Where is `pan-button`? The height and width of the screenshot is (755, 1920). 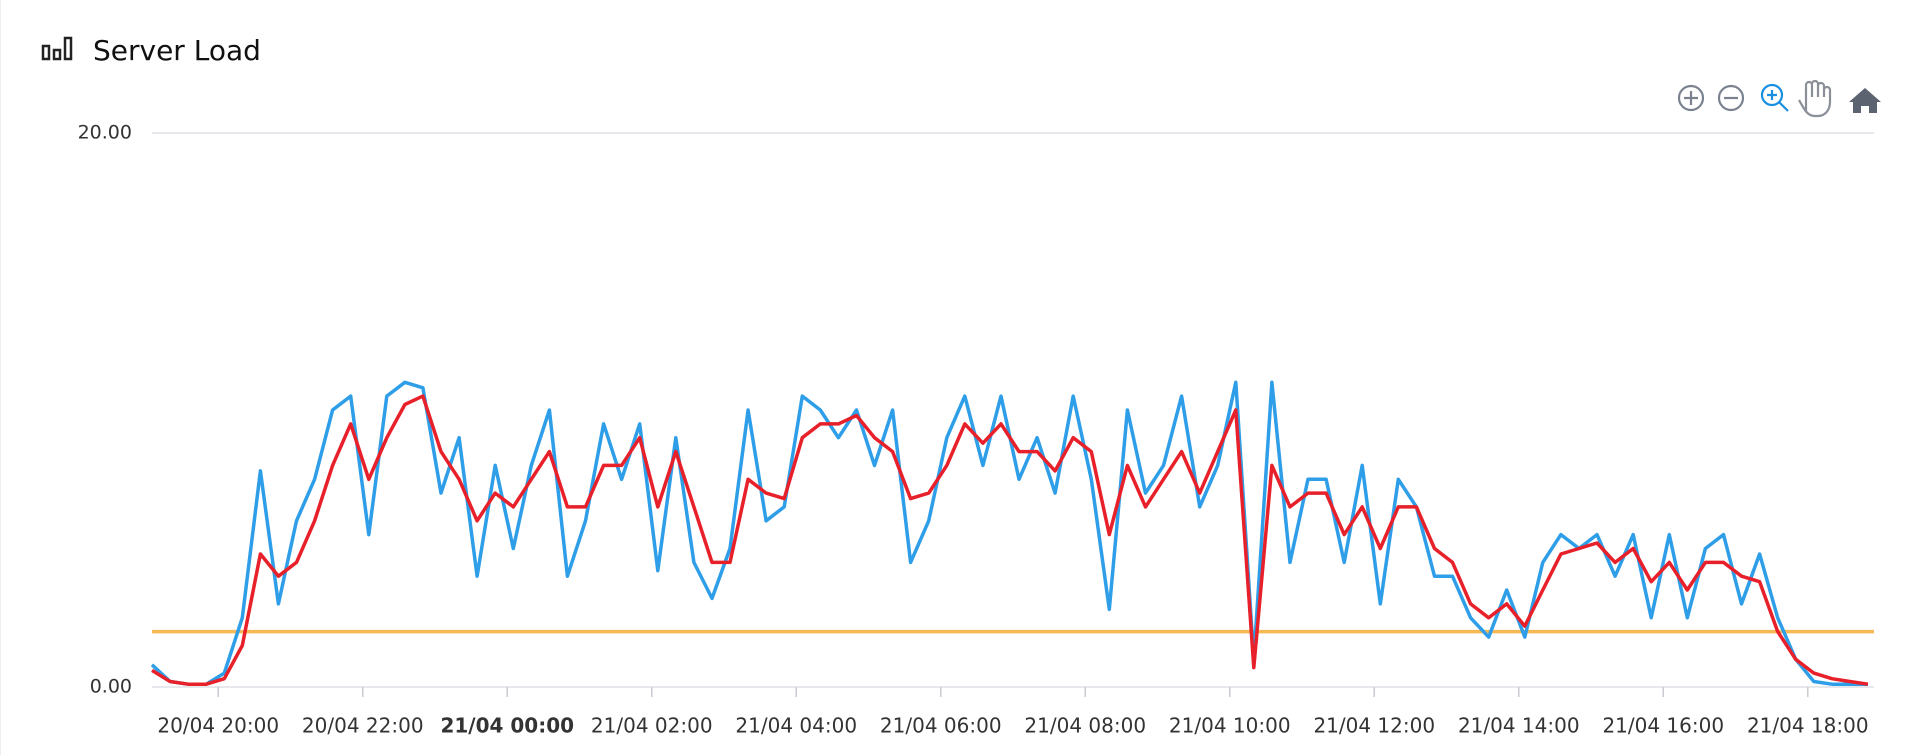 pan-button is located at coordinates (1815, 98).